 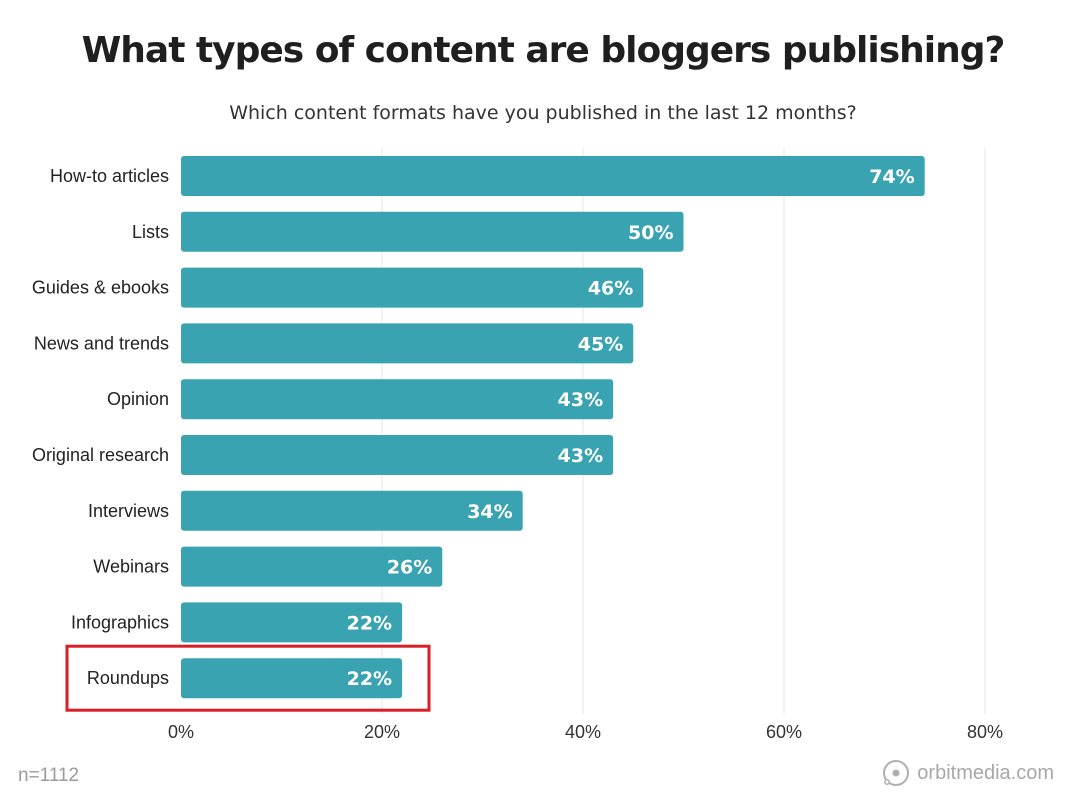 What do you see at coordinates (100, 288) in the screenshot?
I see `category-label: Guides & ebooks` at bounding box center [100, 288].